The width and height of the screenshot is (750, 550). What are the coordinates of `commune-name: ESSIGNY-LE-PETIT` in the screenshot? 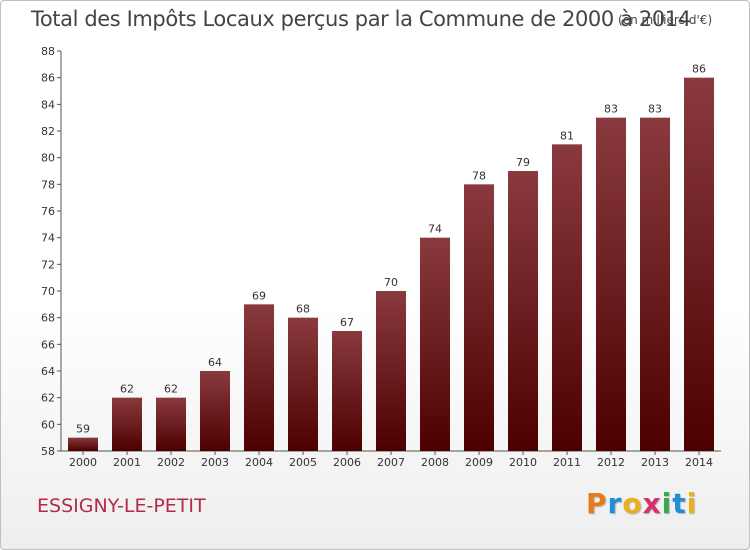 It's located at (121, 506).